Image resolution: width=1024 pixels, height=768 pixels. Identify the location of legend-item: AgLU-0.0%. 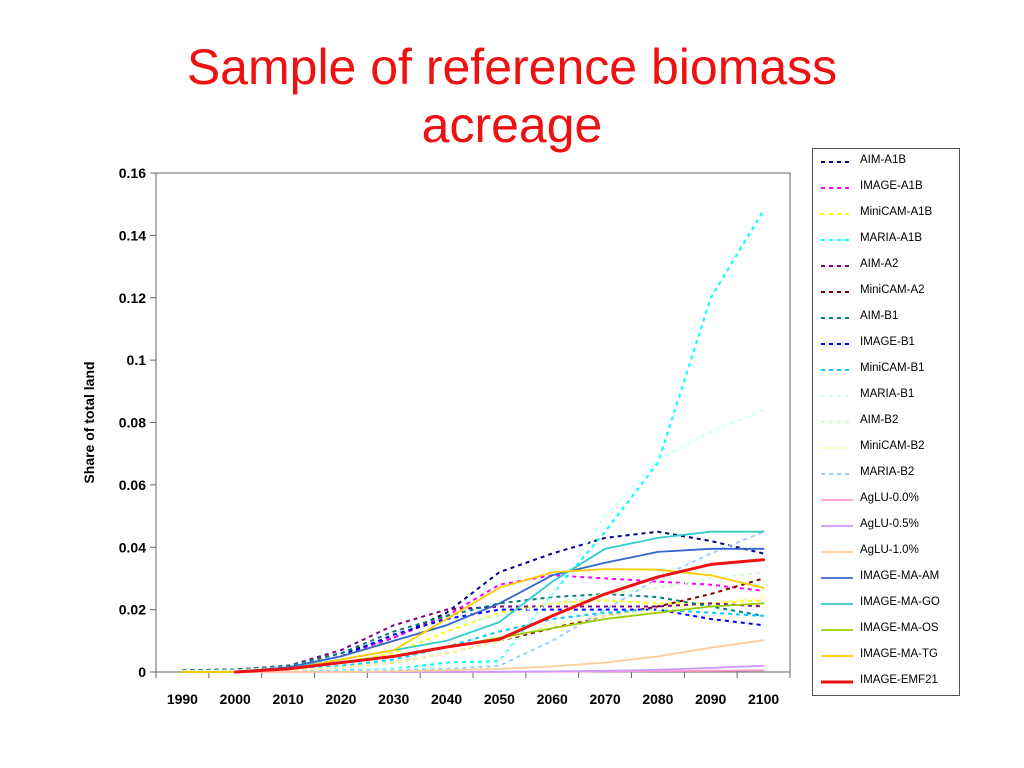
(886, 500).